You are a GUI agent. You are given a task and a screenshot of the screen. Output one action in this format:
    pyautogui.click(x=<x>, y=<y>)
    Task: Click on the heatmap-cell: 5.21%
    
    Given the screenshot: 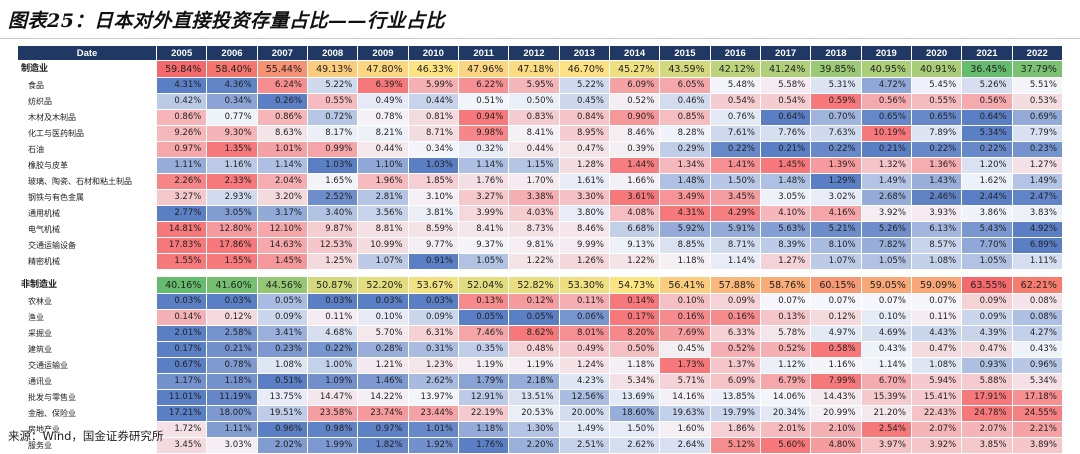 What is the action you would take?
    pyautogui.click(x=836, y=229)
    